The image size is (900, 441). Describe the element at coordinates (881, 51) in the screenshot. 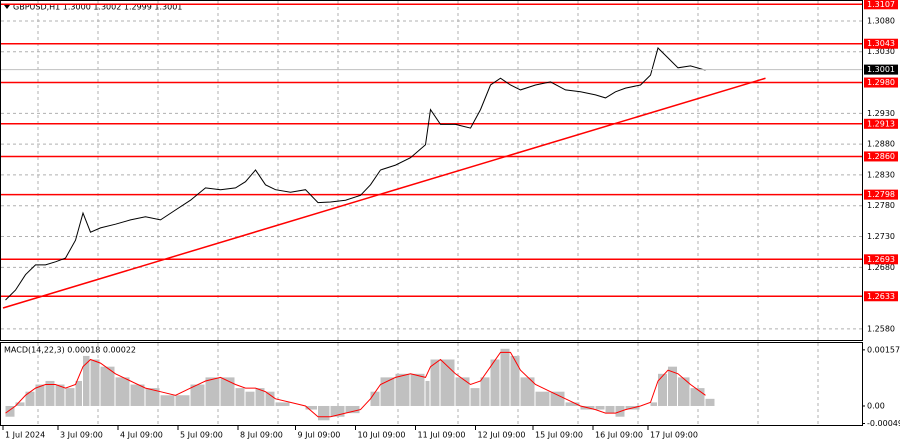

I see `y-tick-label: 1.3030` at that location.